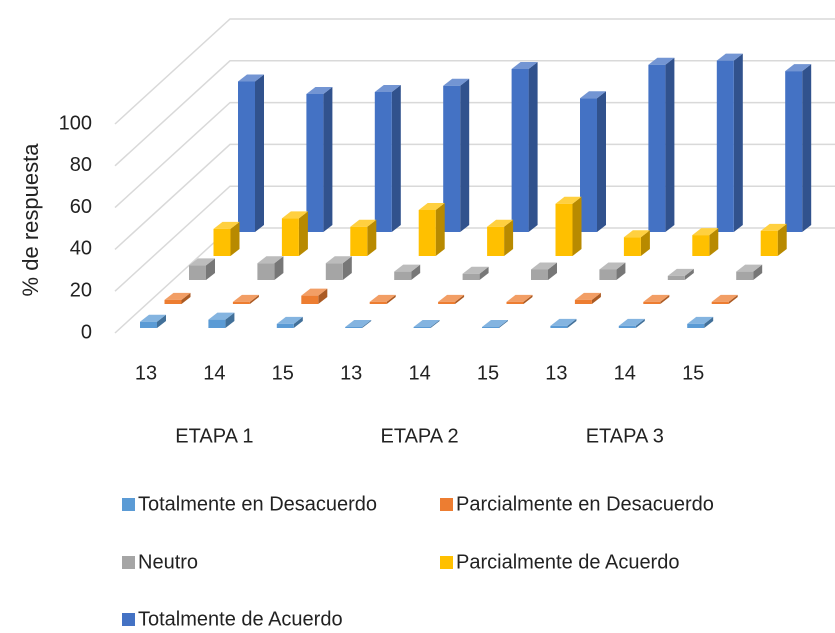  What do you see at coordinates (81, 165) in the screenshot?
I see `y-tick-label: 80` at bounding box center [81, 165].